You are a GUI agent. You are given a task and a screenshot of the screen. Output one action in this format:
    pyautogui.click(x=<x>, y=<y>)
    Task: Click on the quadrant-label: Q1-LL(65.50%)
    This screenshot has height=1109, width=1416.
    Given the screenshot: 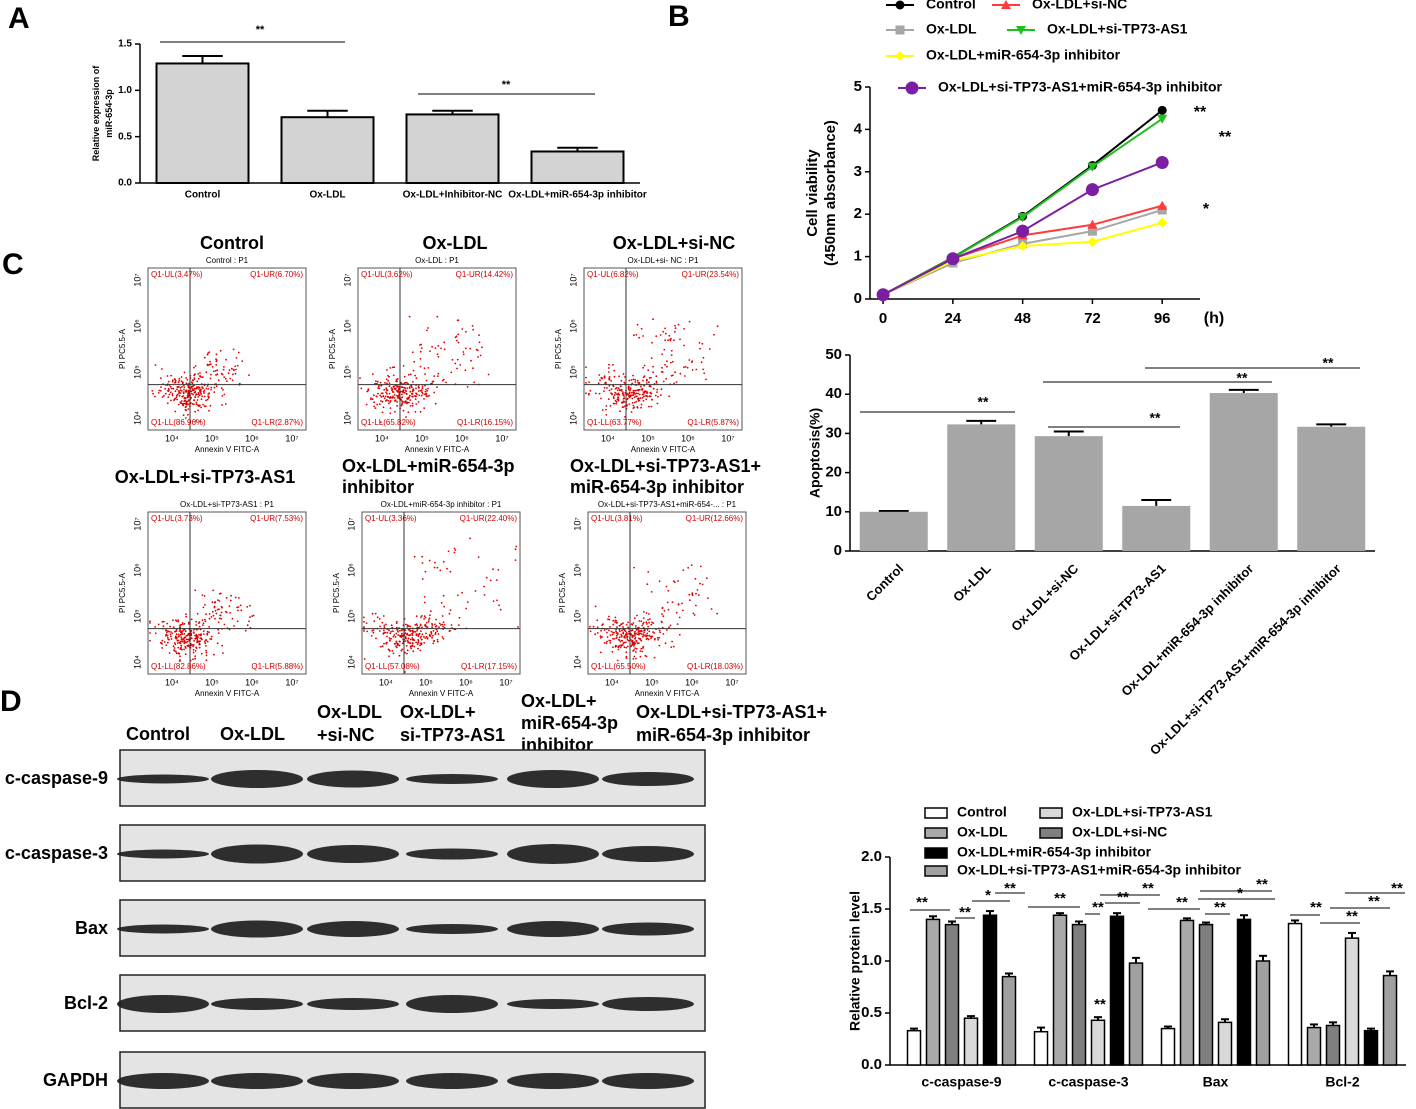 What is the action you would take?
    pyautogui.click(x=618, y=666)
    